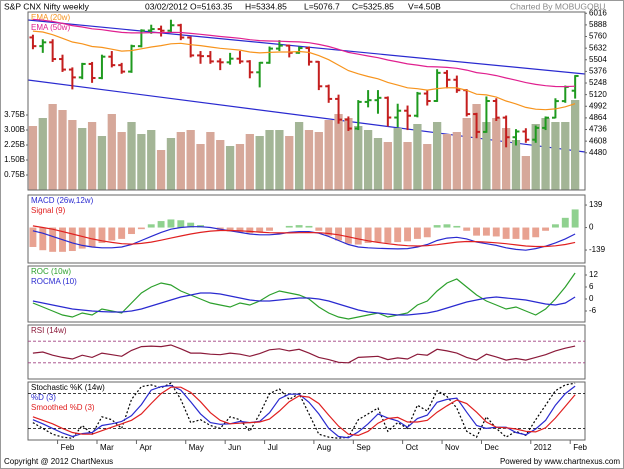 This screenshot has width=624, height=469. I want to click on y-tick-label: 5120, so click(598, 94).